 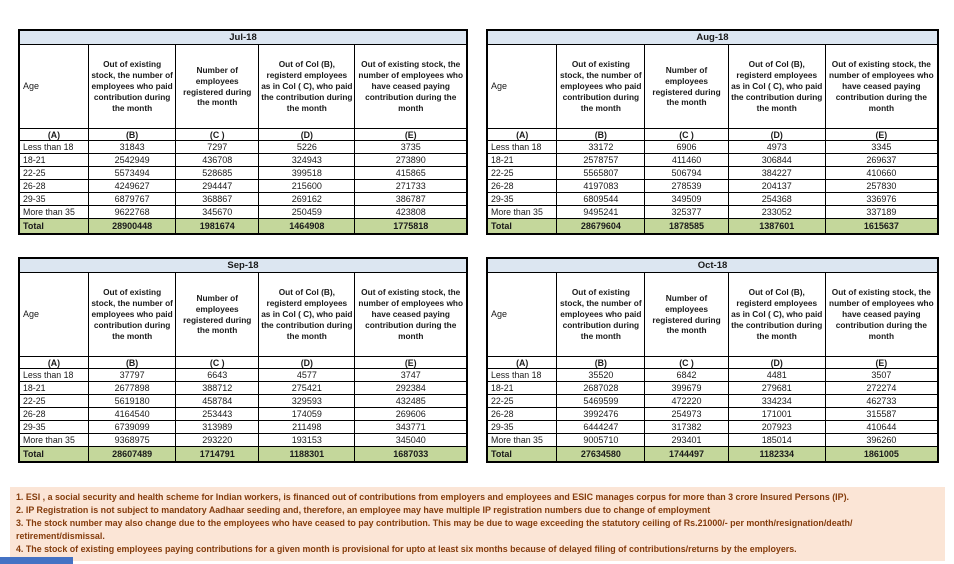 What do you see at coordinates (522, 440) in the screenshot?
I see `age-cell: More than 35` at bounding box center [522, 440].